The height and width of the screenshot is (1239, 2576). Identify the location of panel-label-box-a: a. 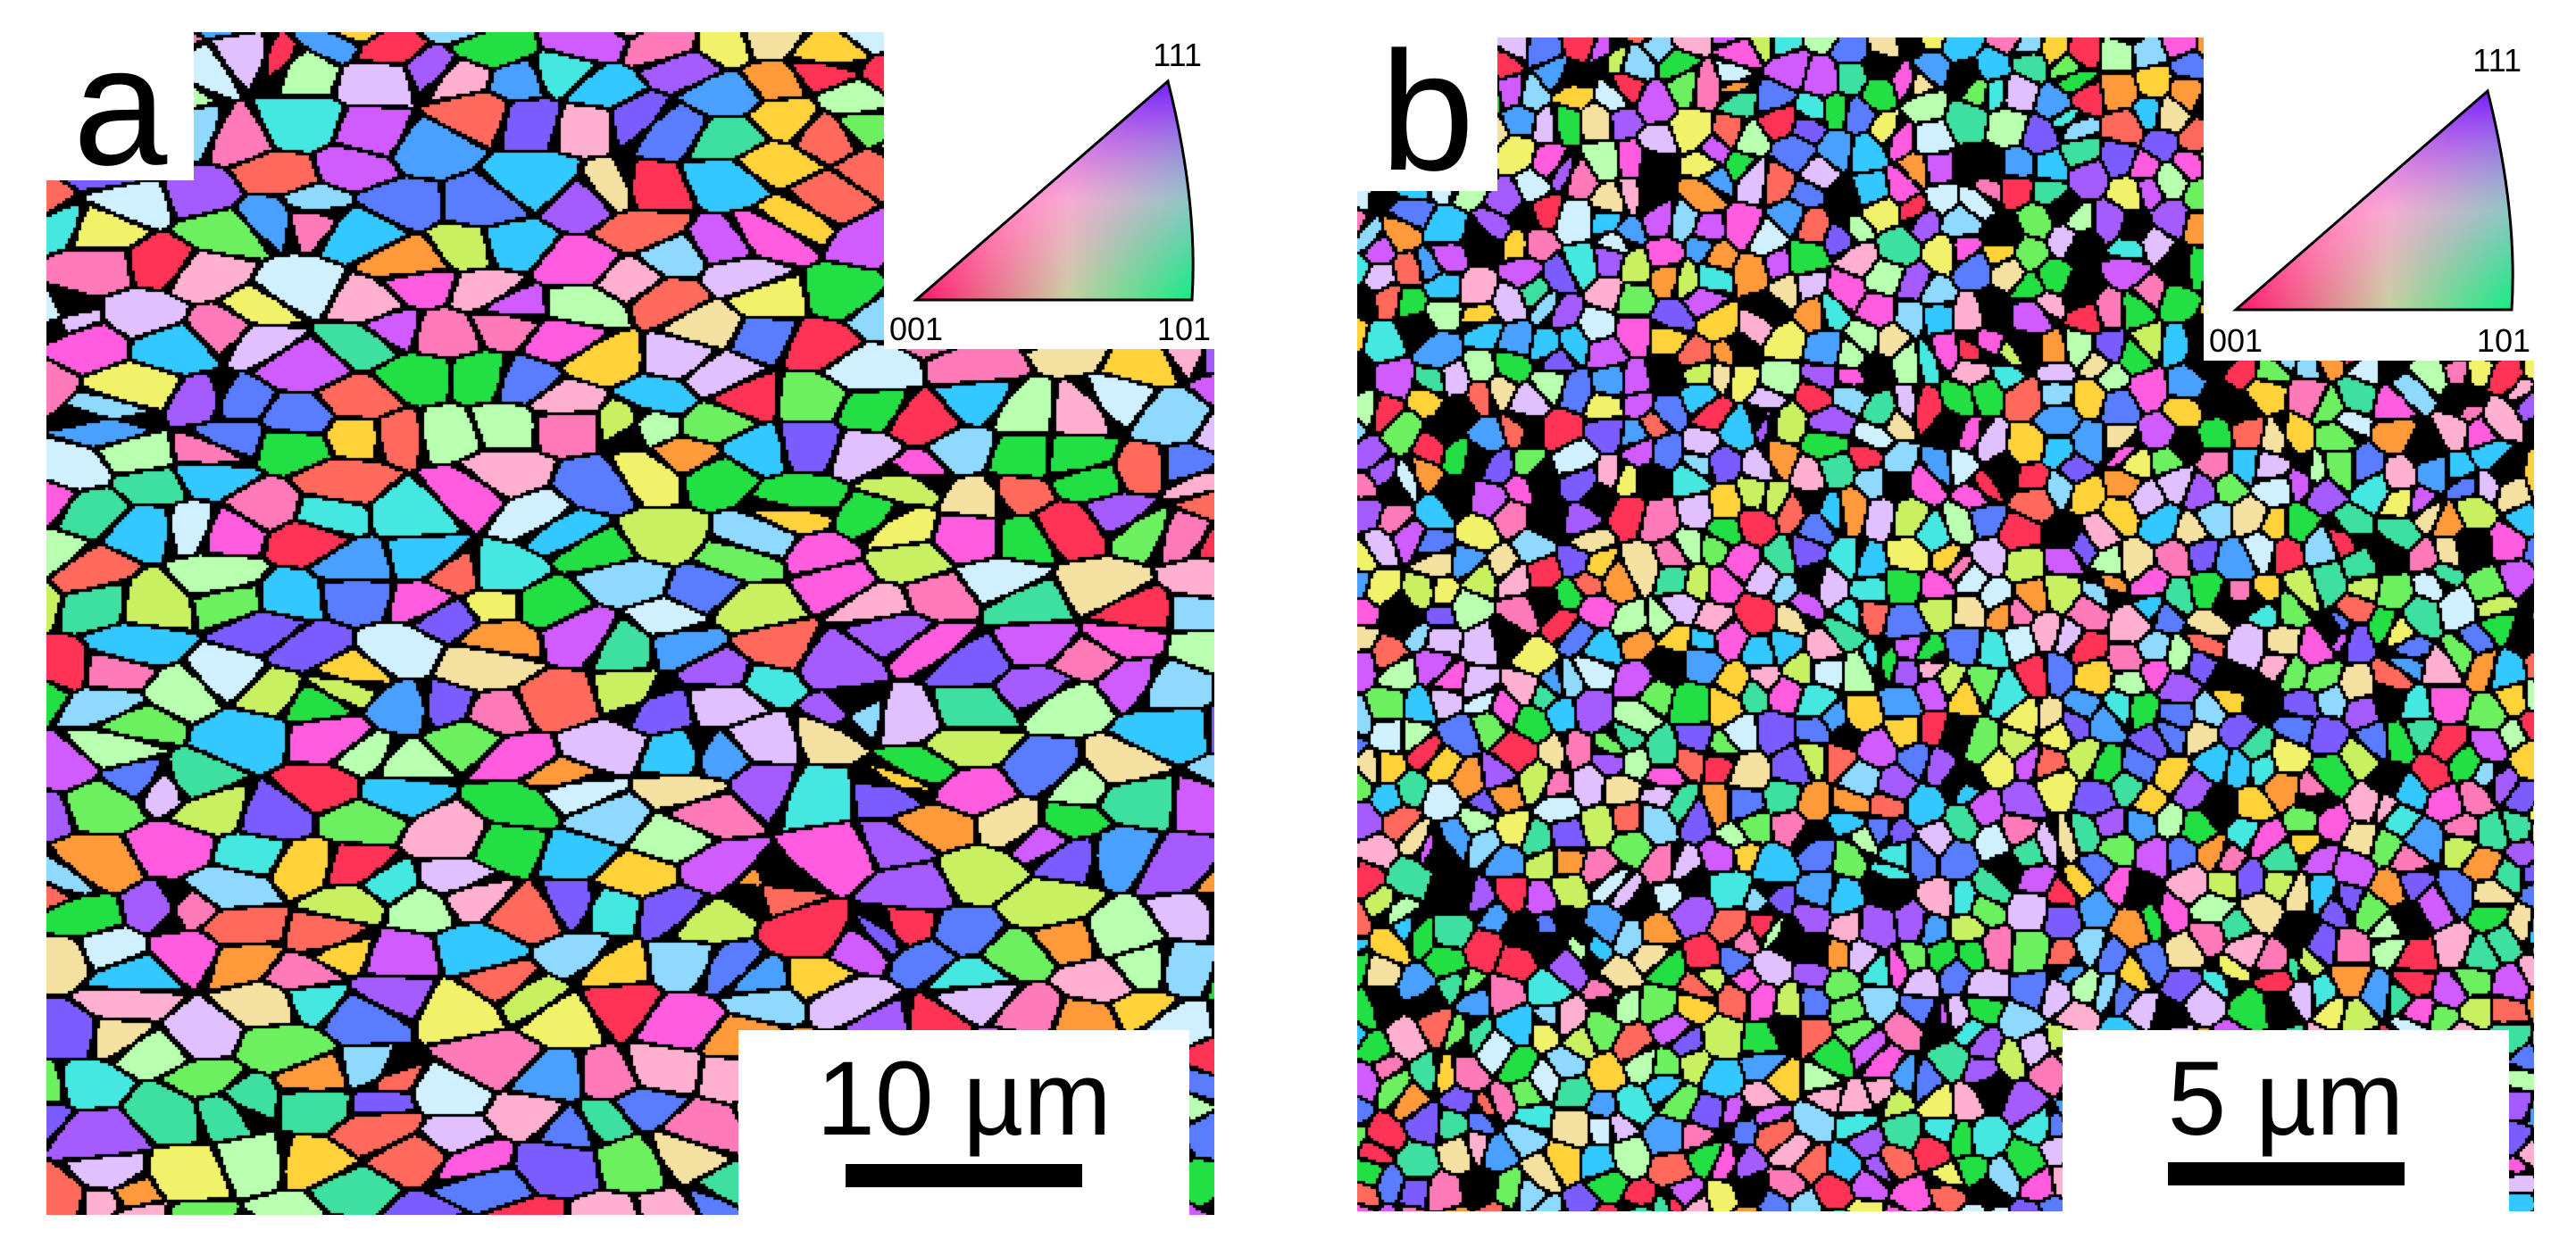
(120, 111).